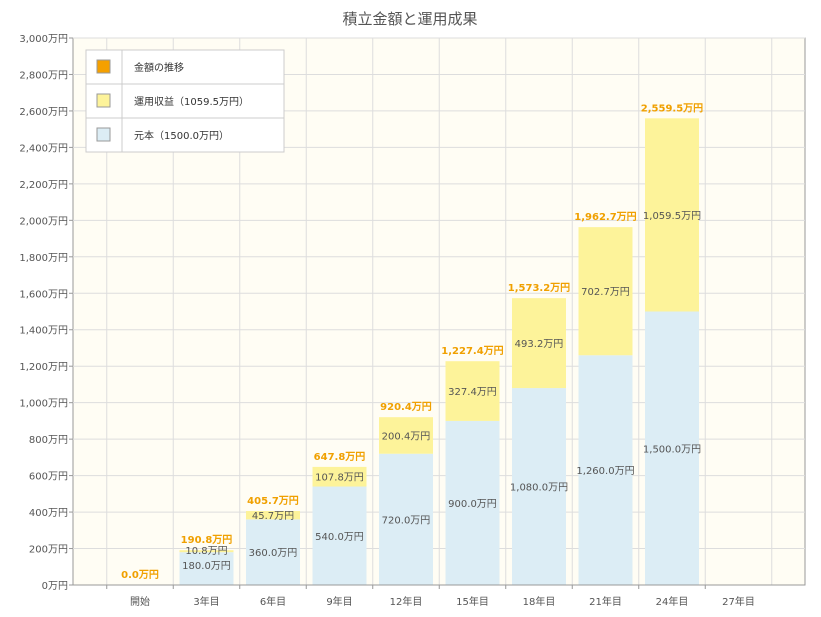 This screenshot has height=617, width=821. Describe the element at coordinates (43, 39) in the screenshot. I see `y-tick-label: 3,000万円` at that location.